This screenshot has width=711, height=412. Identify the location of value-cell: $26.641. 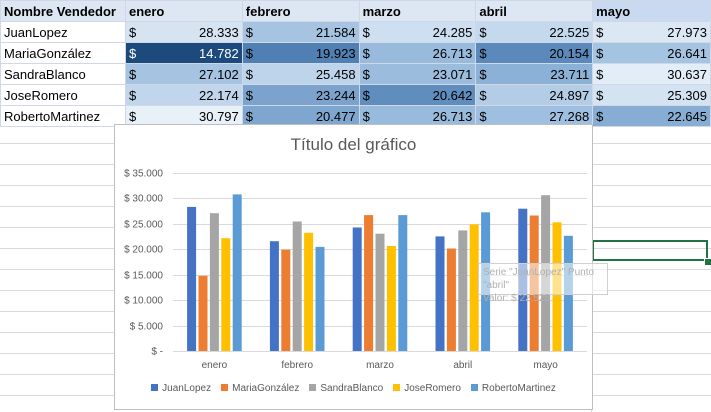
(651, 53).